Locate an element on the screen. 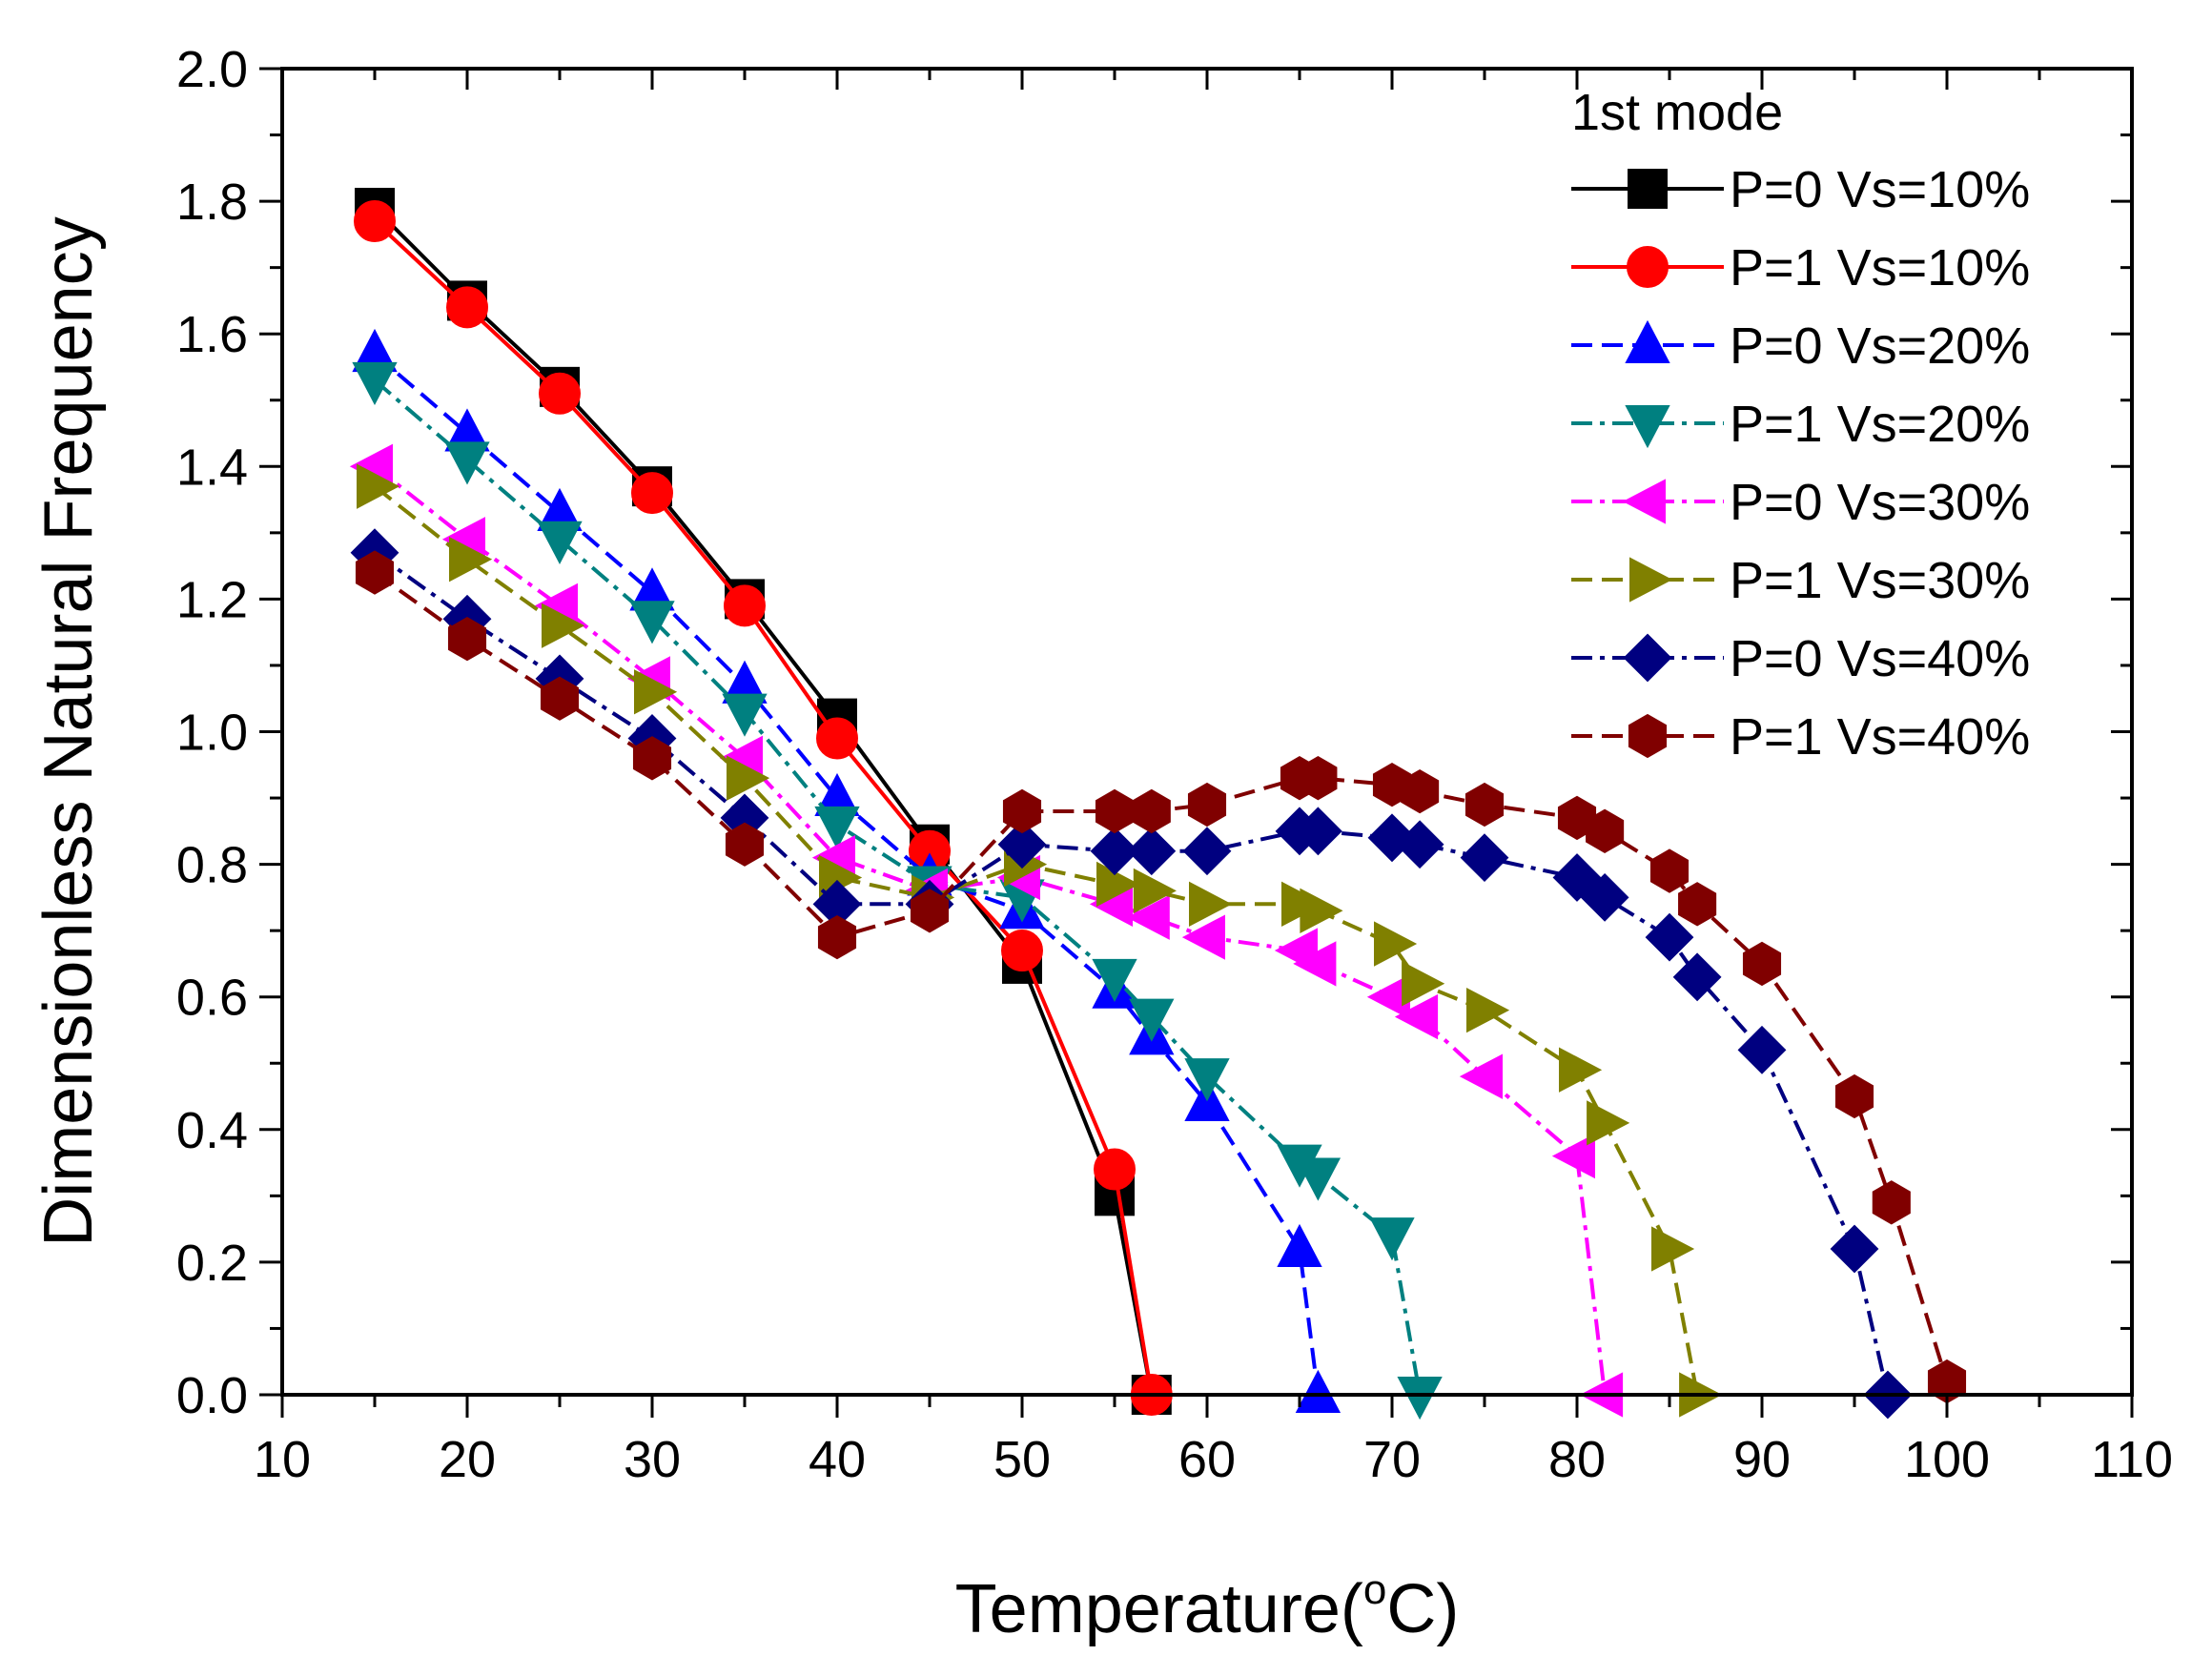 This screenshot has height=1676, width=2212. legend-entry: P=1 Vs=40% is located at coordinates (1800, 737).